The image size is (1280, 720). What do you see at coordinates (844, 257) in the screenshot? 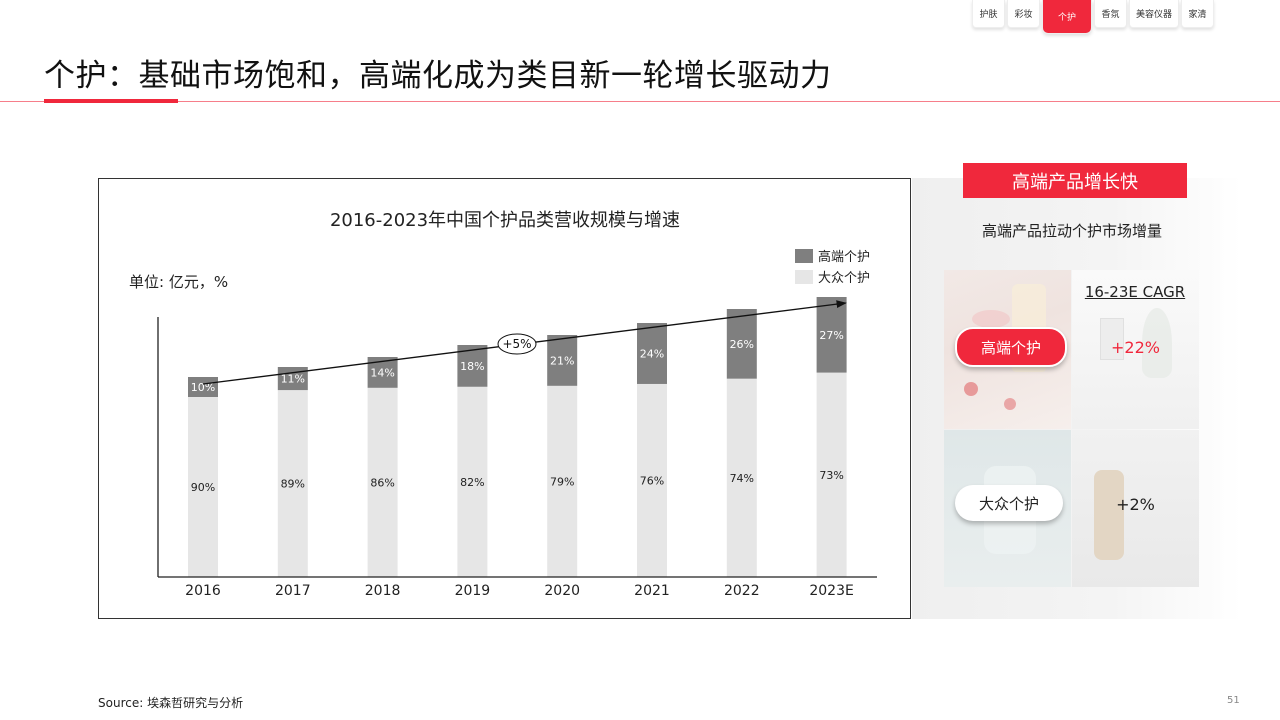
I see `legend-label-0: 高端个护` at bounding box center [844, 257].